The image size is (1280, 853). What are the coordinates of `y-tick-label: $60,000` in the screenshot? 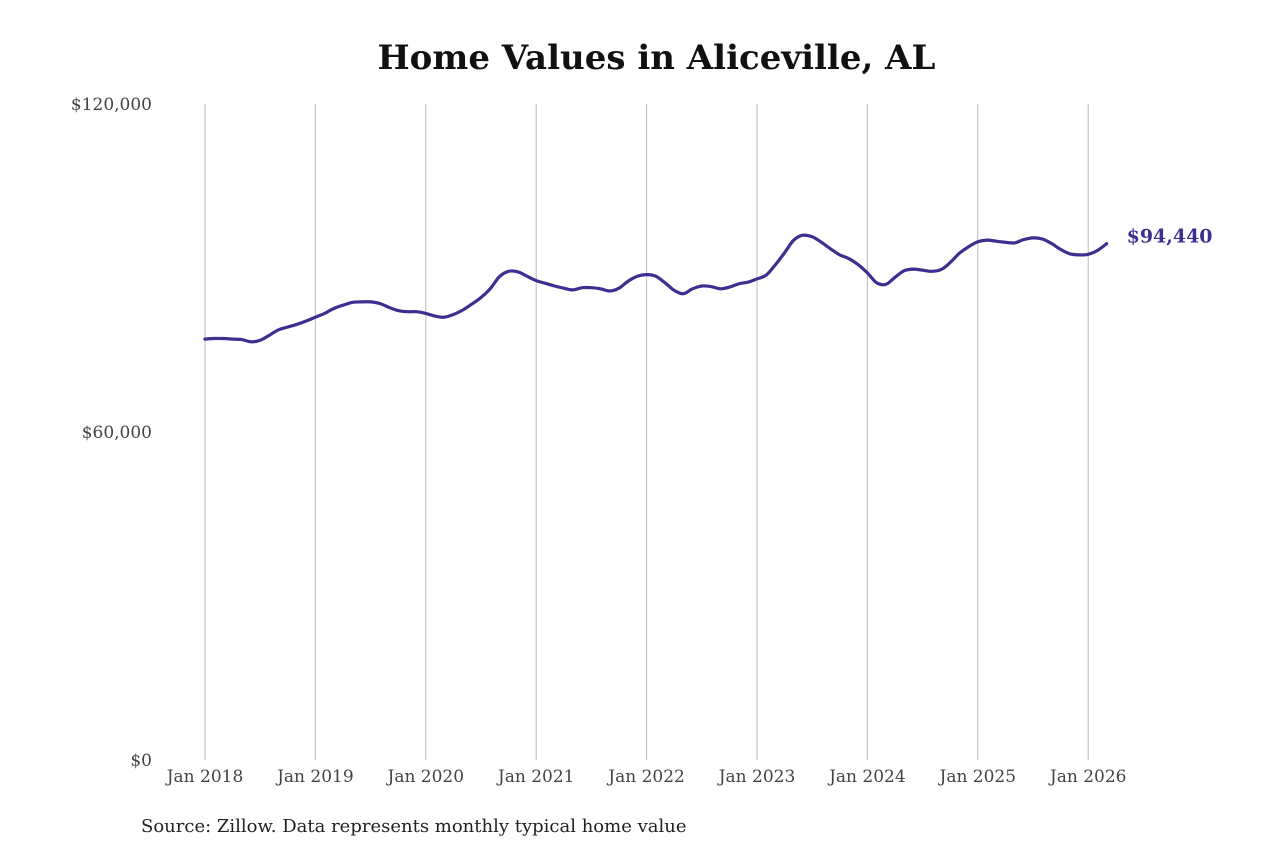 It's located at (117, 433).